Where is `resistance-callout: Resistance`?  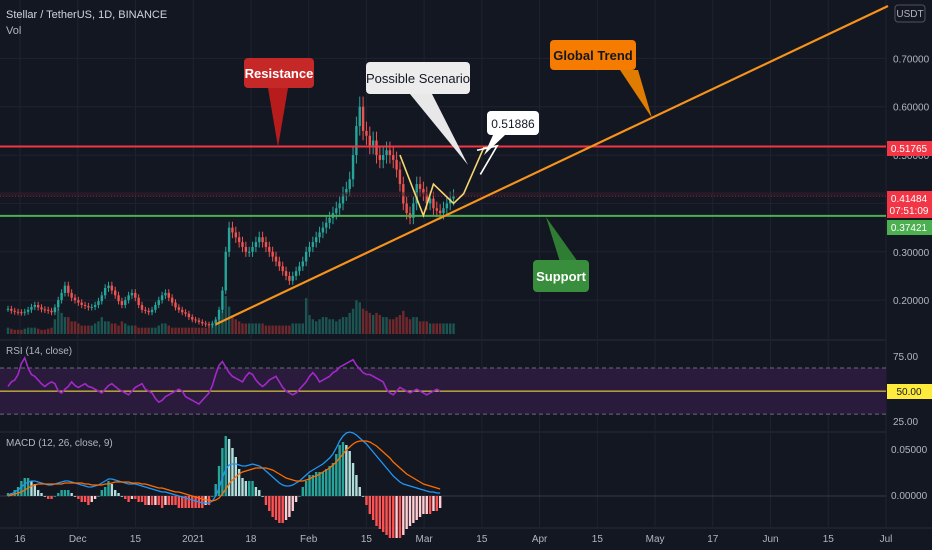 resistance-callout: Resistance is located at coordinates (279, 102).